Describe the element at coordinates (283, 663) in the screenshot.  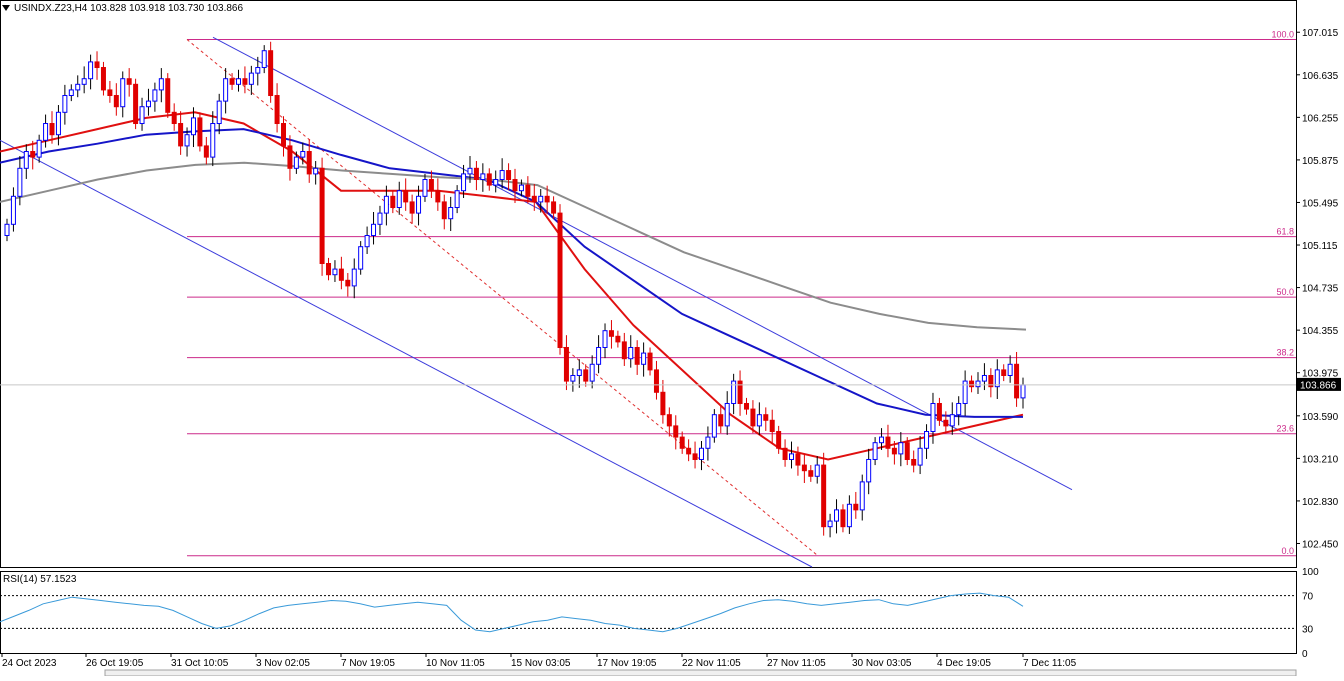
I see `x-axis-label: 3 Nov 02:05` at that location.